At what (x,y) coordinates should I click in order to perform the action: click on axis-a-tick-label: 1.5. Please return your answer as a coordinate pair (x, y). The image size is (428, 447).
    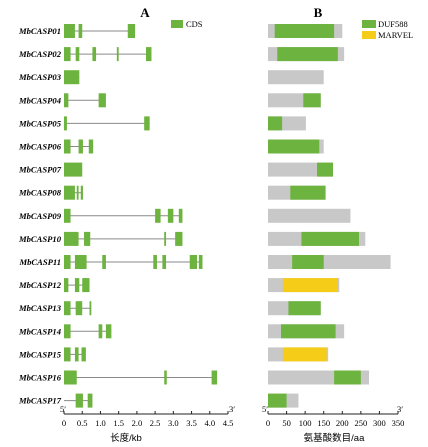
    Looking at the image, I should click on (118, 423).